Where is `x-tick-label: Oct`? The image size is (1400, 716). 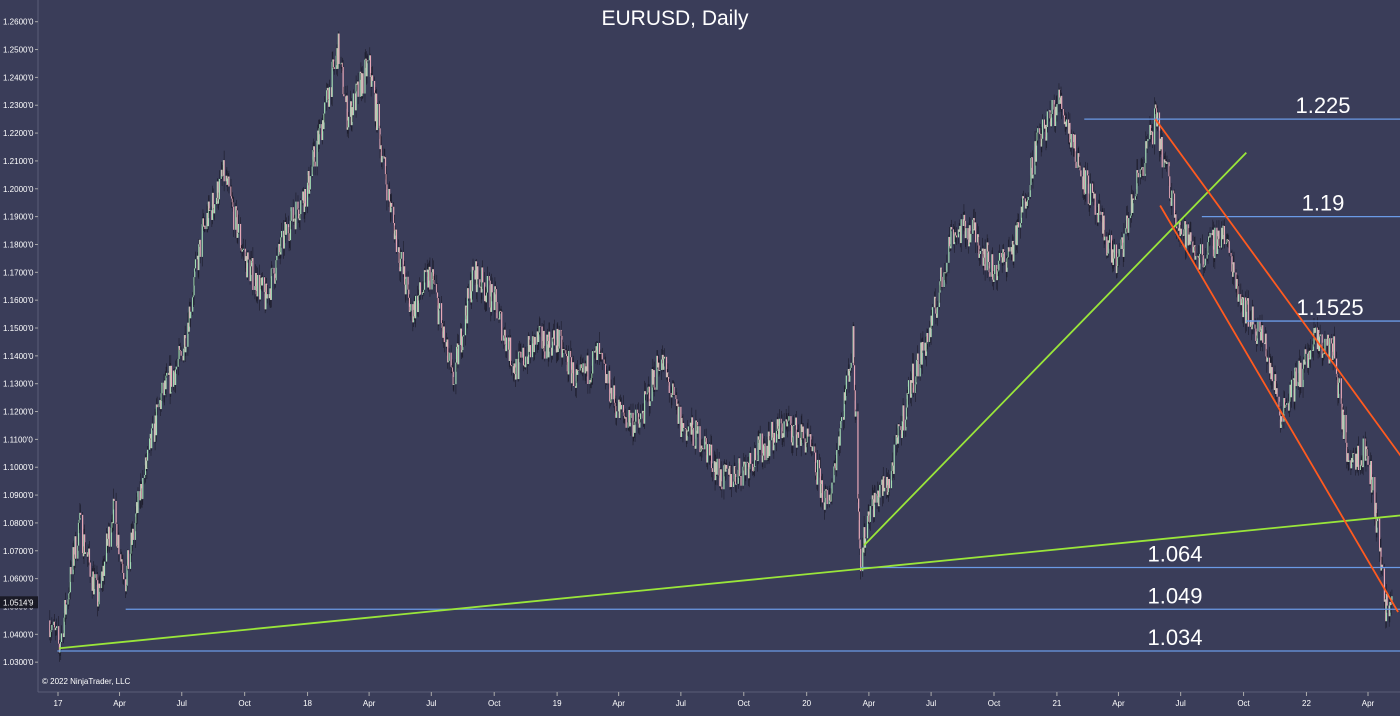
x-tick-label: Oct is located at coordinates (744, 703).